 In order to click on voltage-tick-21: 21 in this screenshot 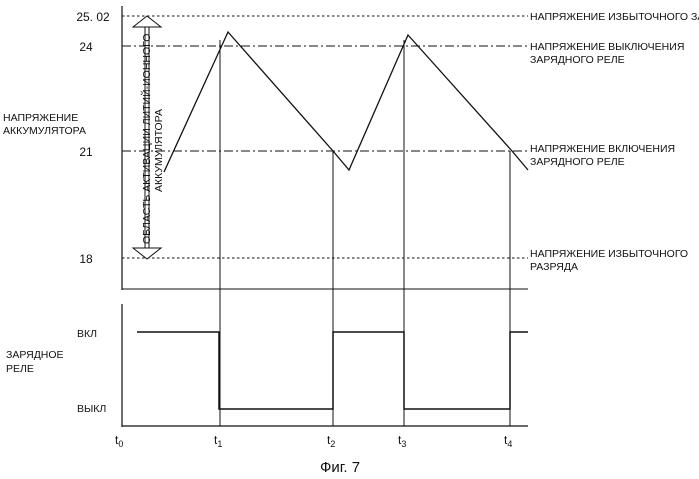, I will do `click(86, 152)`.